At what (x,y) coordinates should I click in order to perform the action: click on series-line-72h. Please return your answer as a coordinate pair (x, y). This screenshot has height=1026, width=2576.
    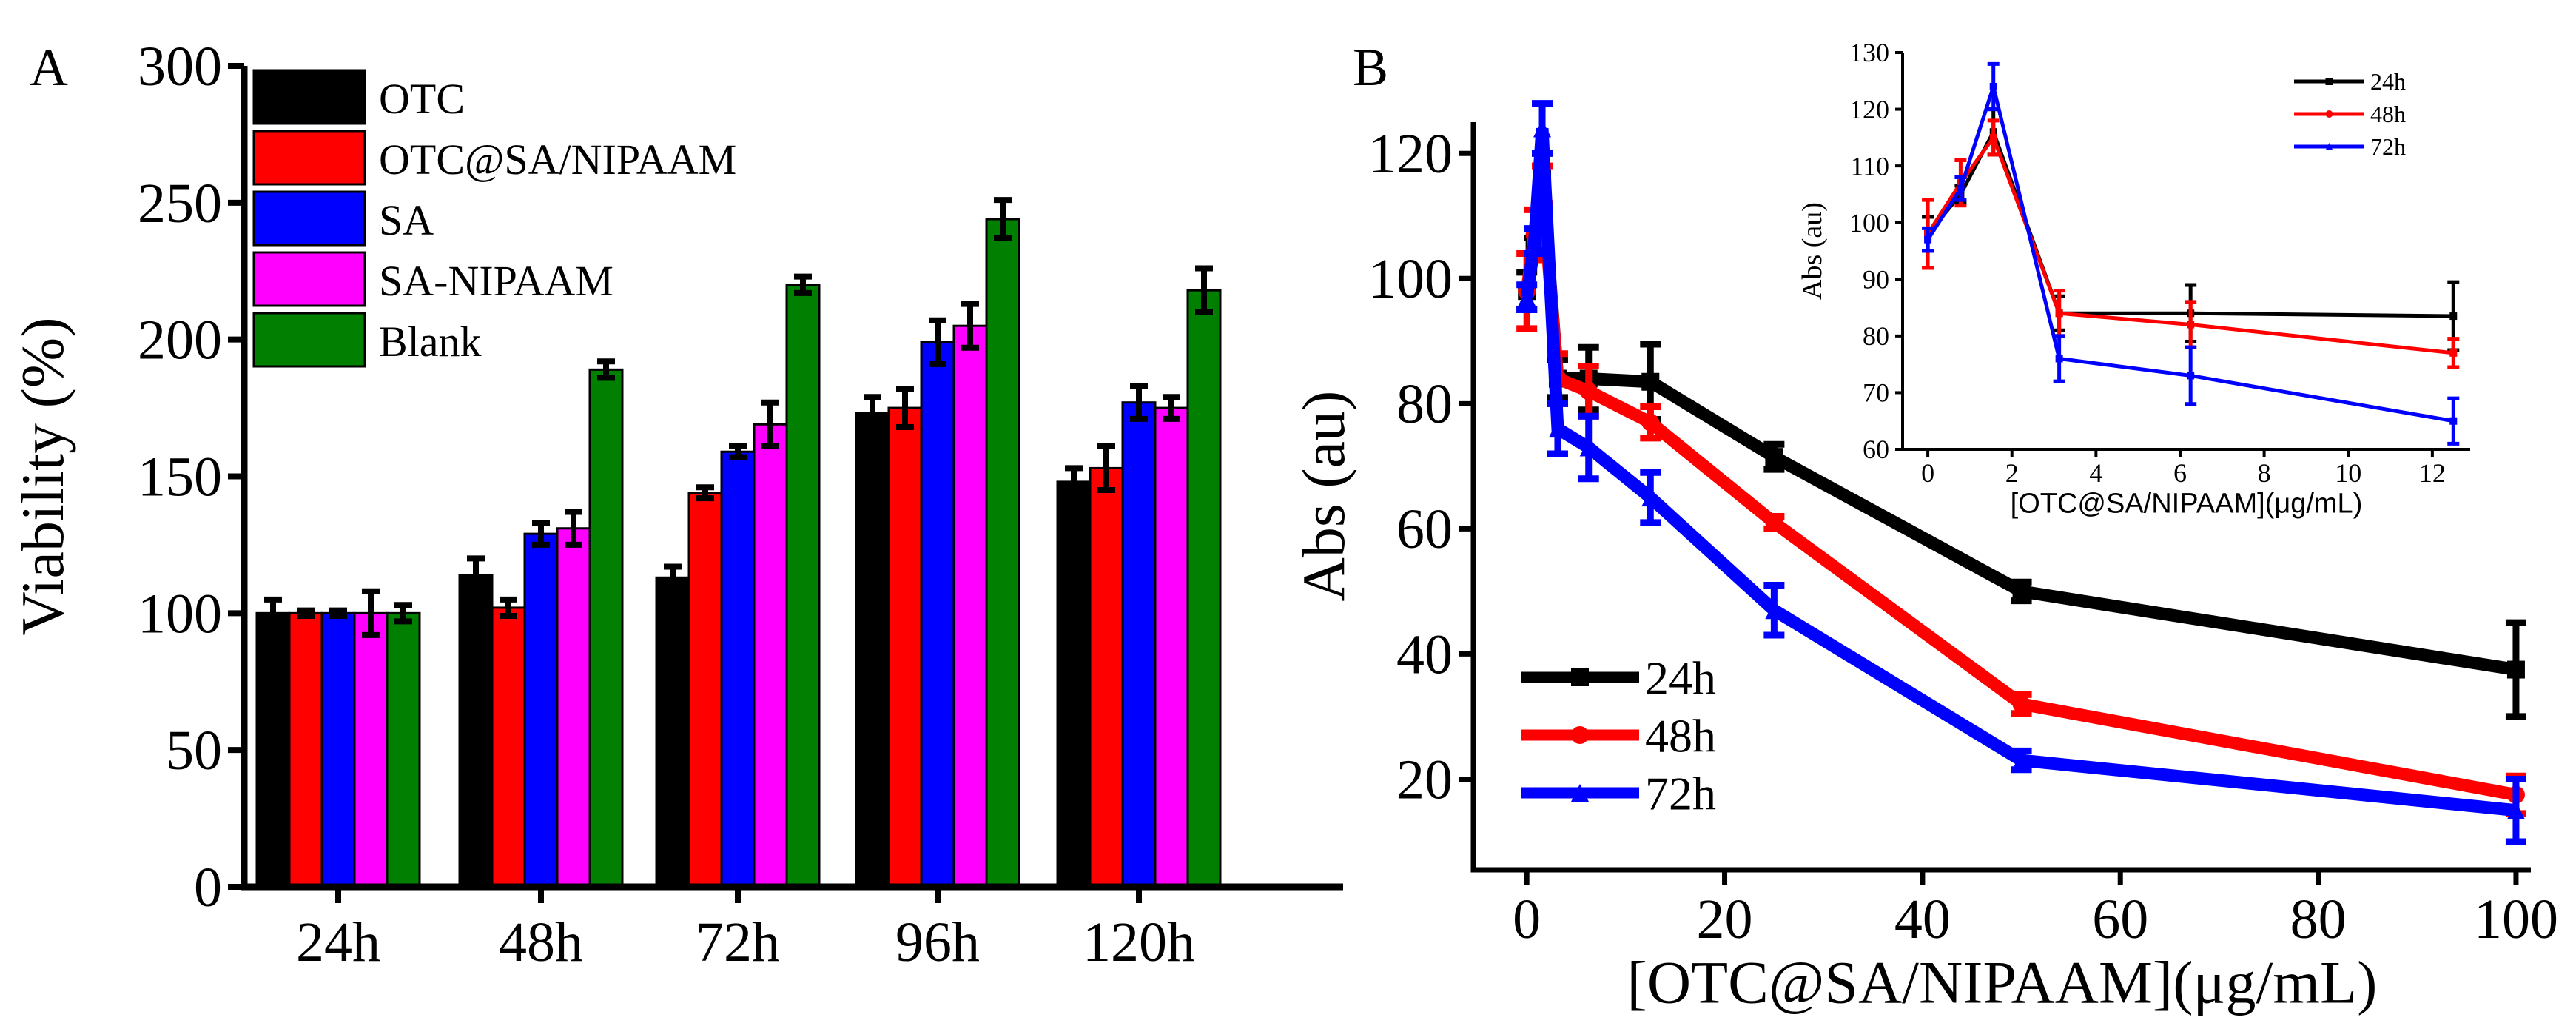
    Looking at the image, I should click on (2190, 251).